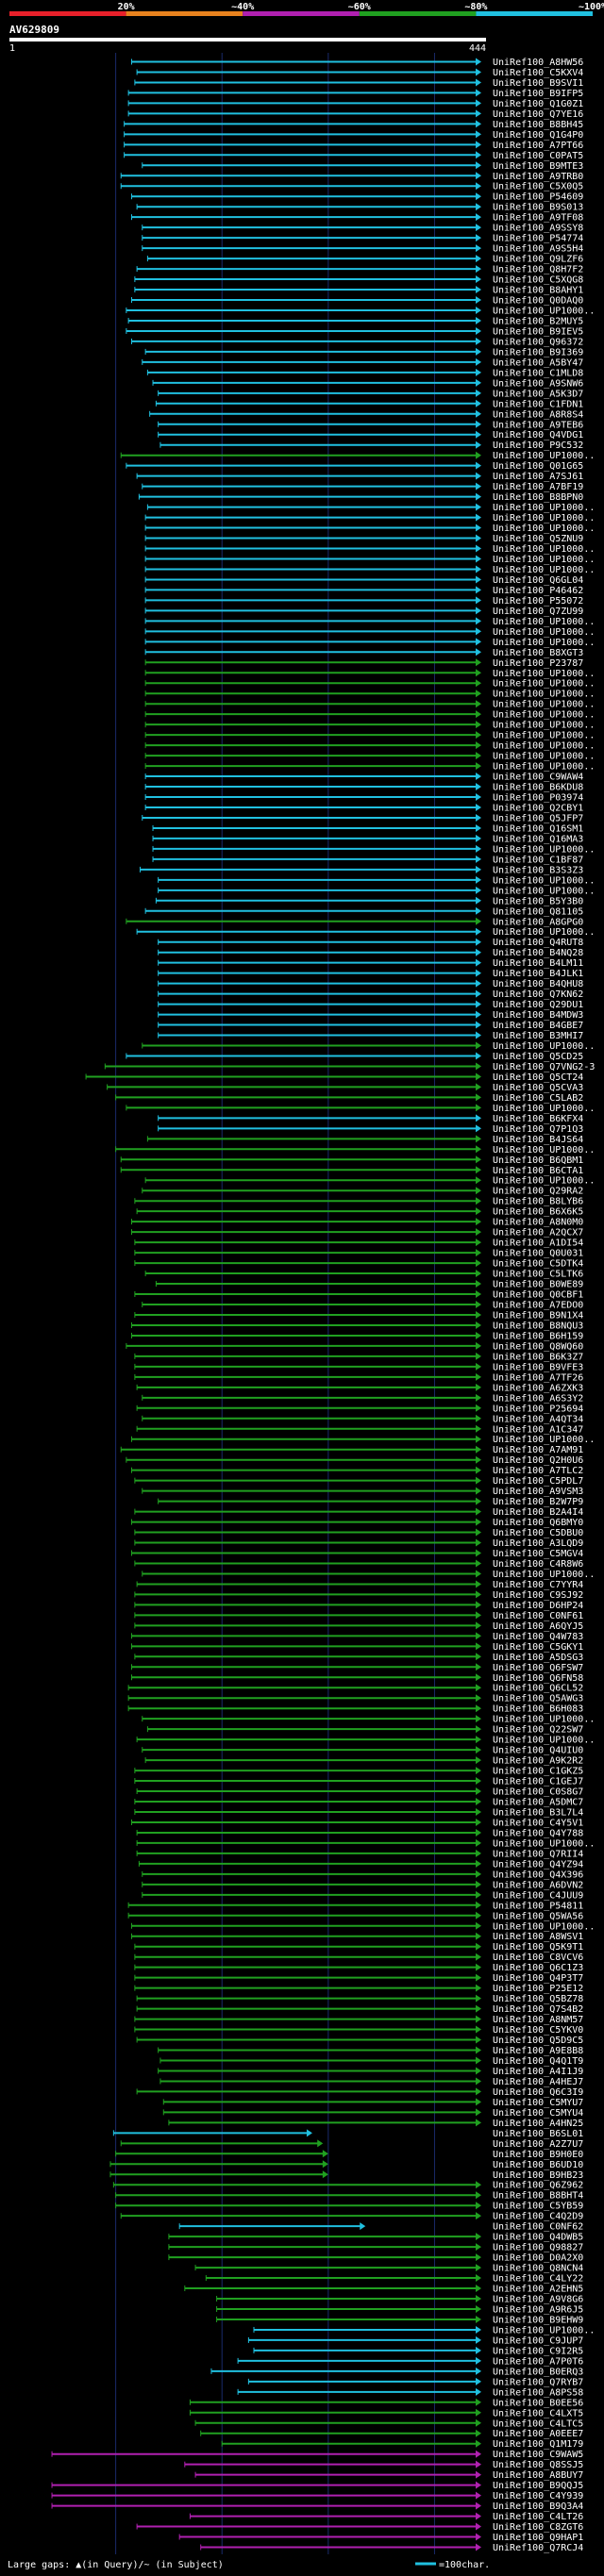 The height and width of the screenshot is (2576, 604). What do you see at coordinates (538, 2279) in the screenshot?
I see `hit-label: UniRef100_C4LY22` at bounding box center [538, 2279].